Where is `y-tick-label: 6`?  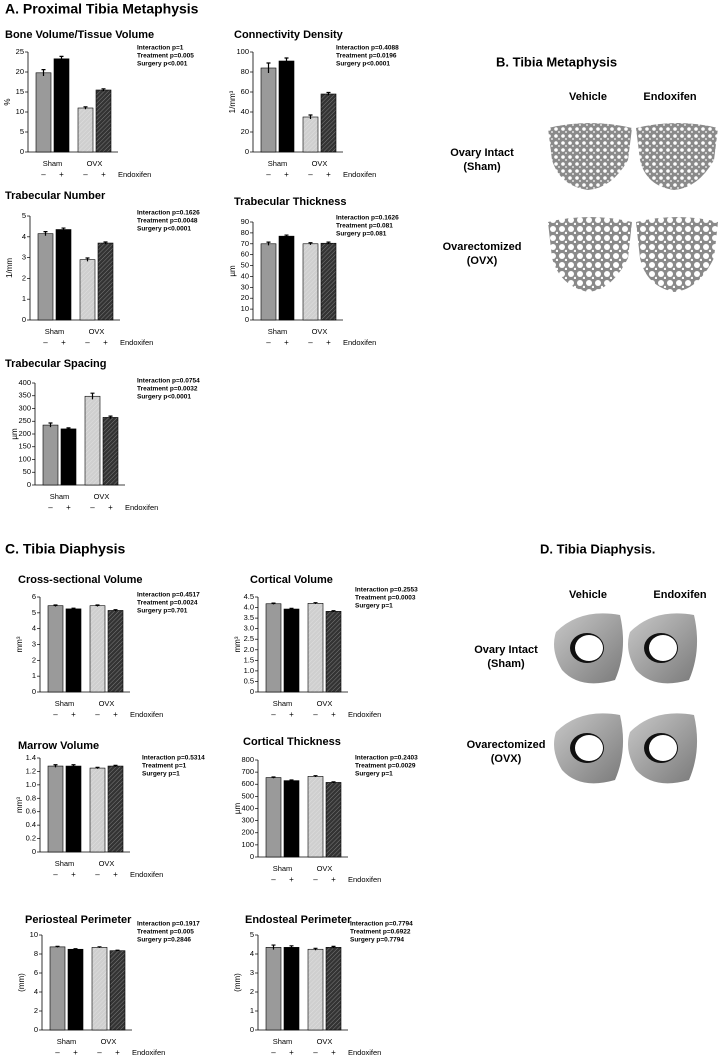 y-tick-label: 6 is located at coordinates (34, 596).